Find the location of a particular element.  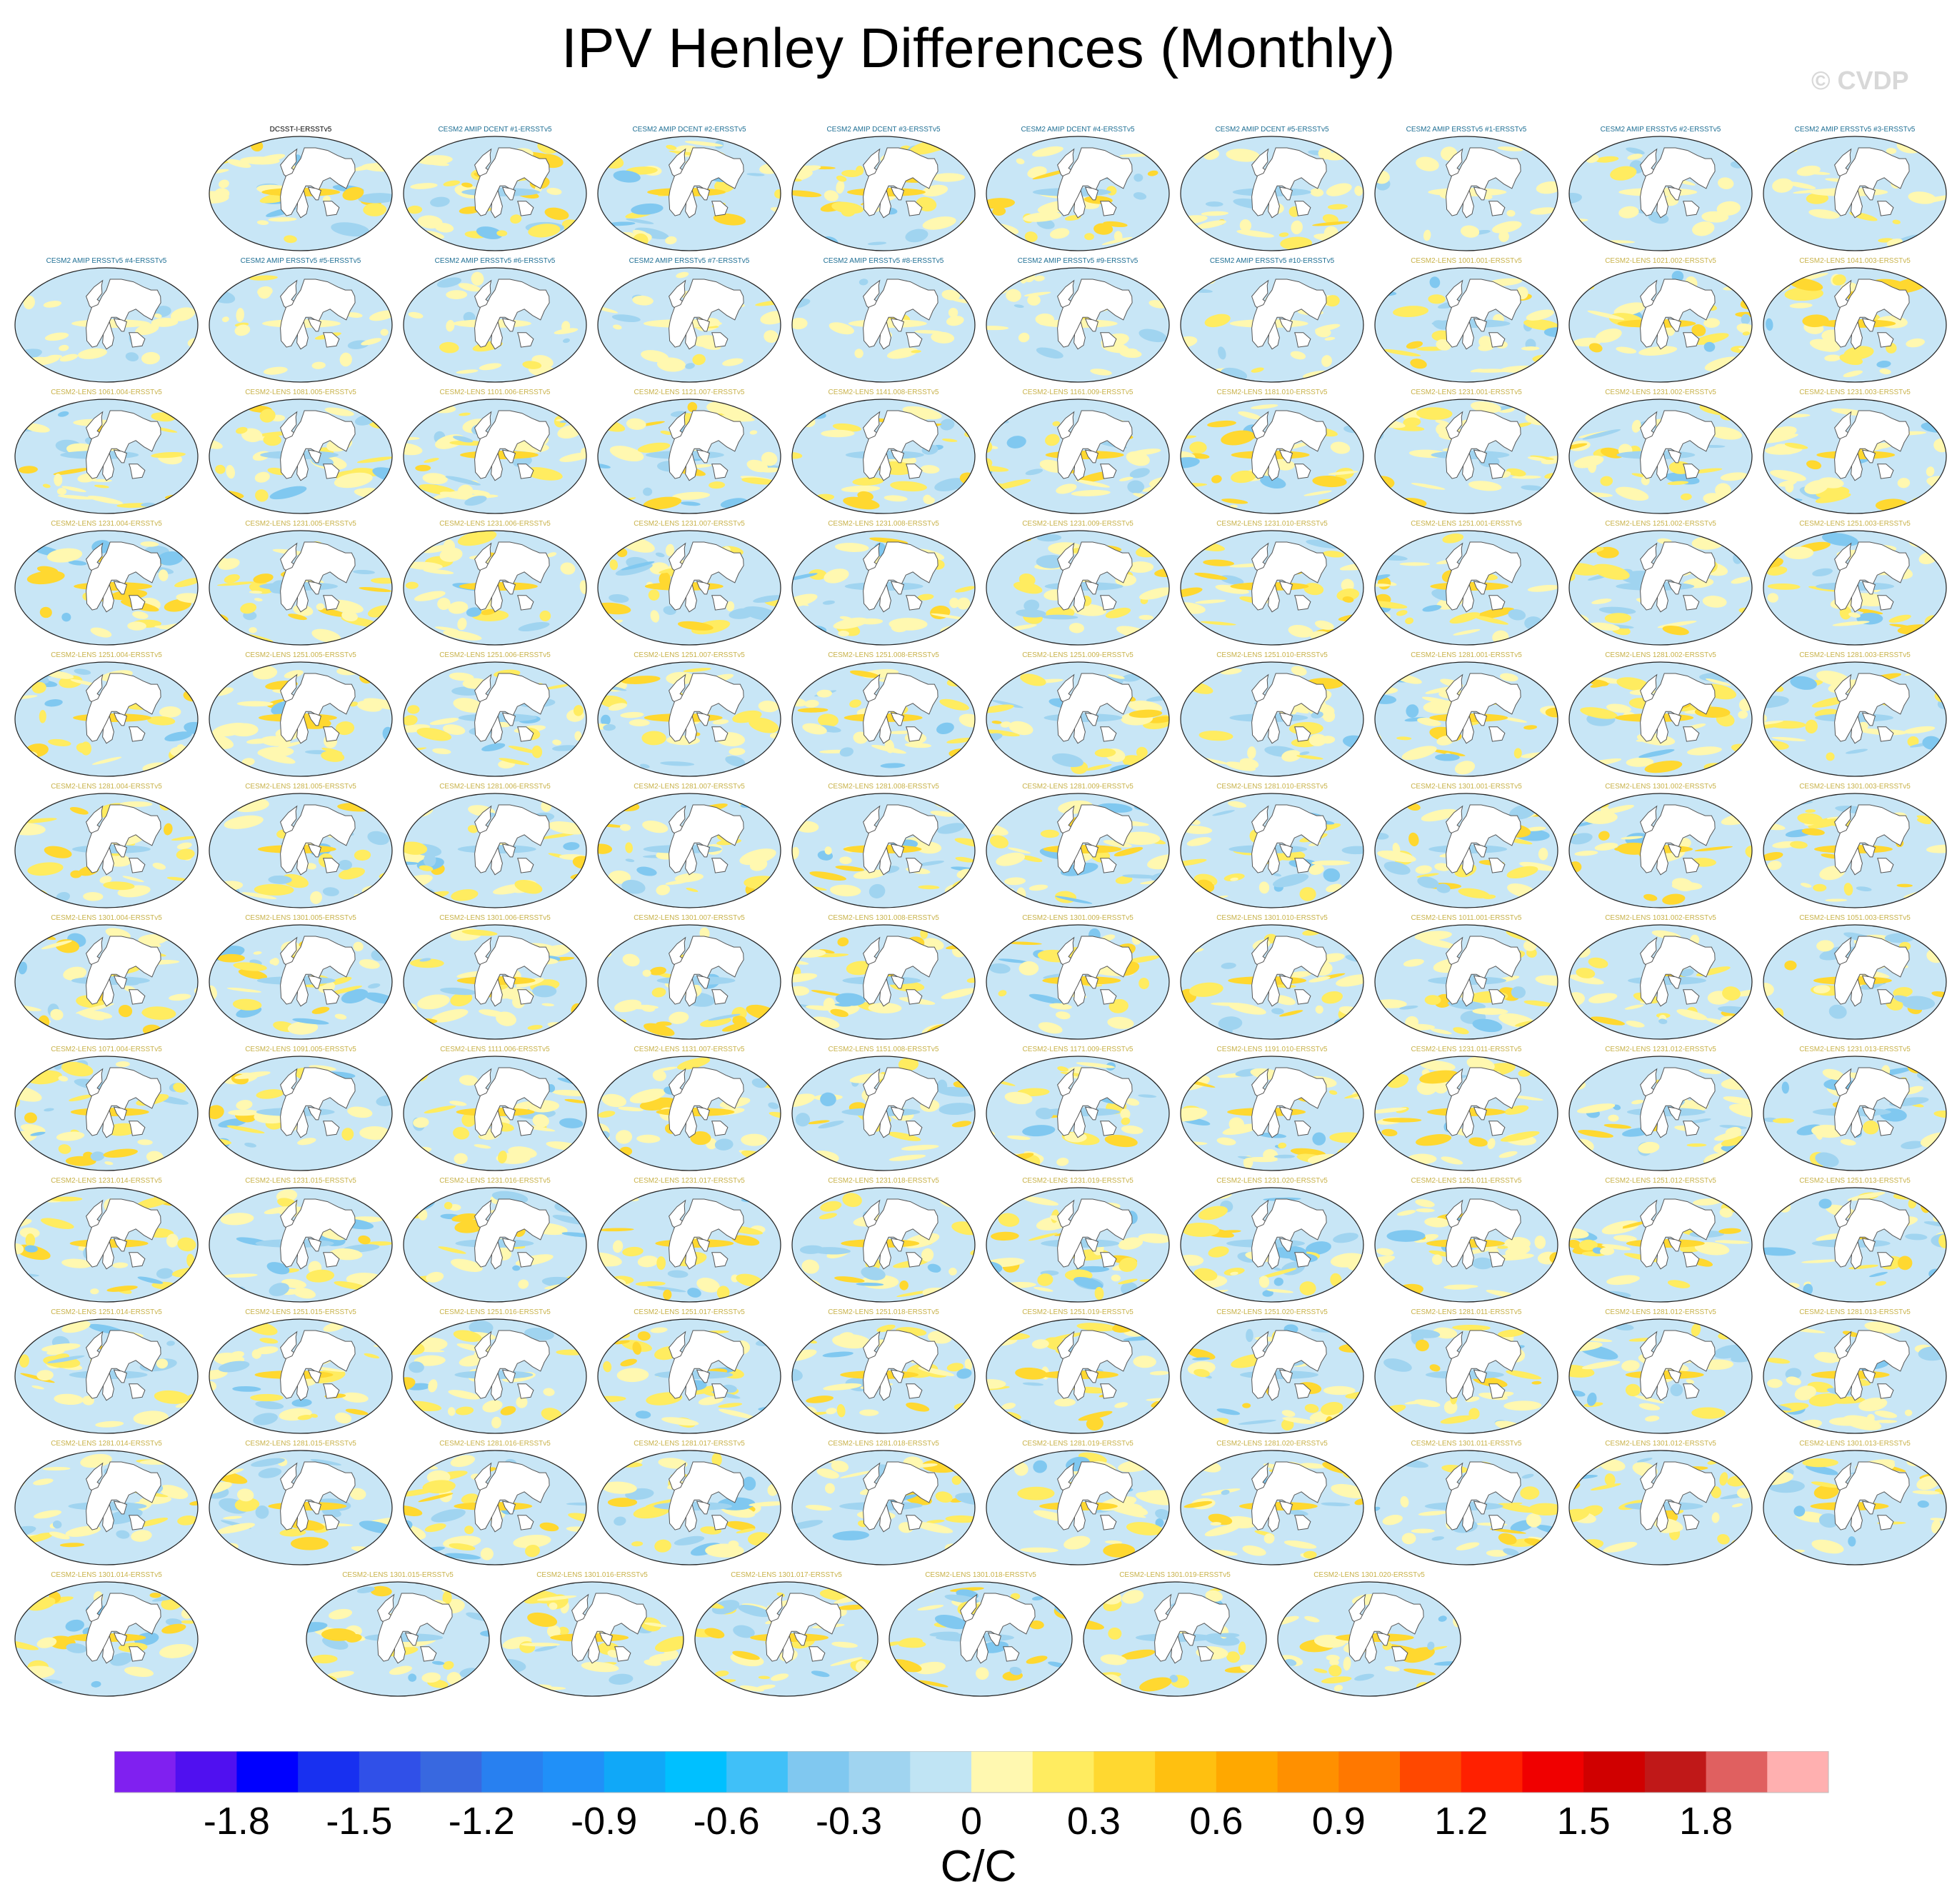

map-panel-title: CESM2-LENS 1101.006-ERSSTv5 is located at coordinates (495, 392).